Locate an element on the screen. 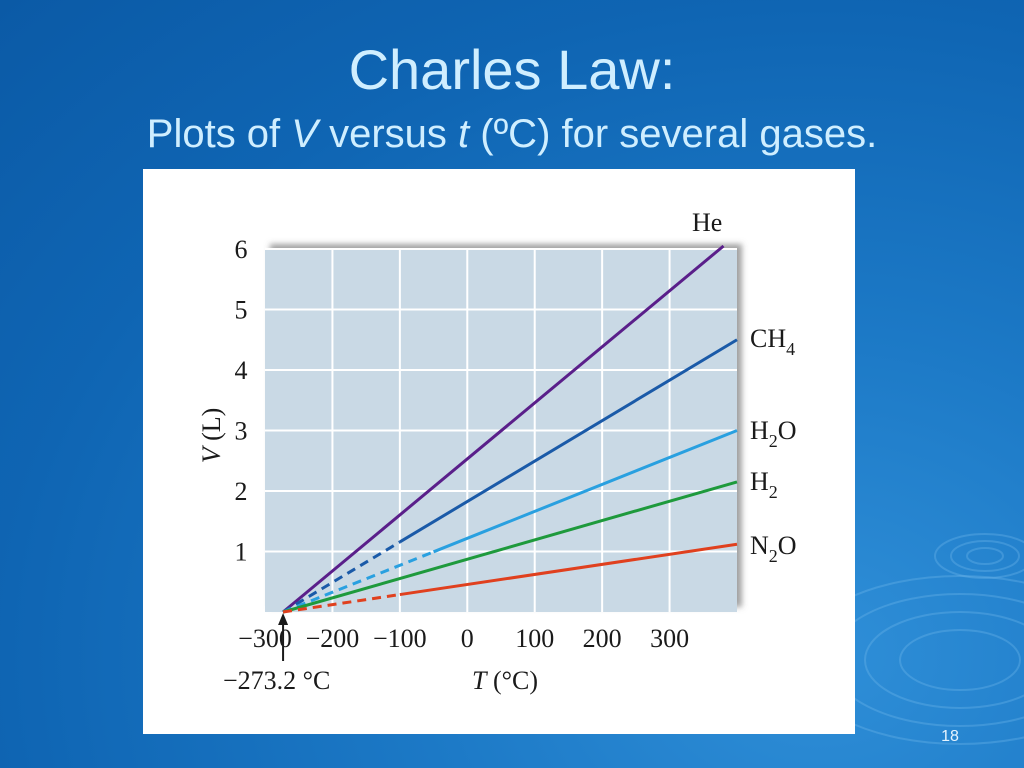 Image resolution: width=1024 pixels, height=768 pixels. slide-number: 18 is located at coordinates (950, 736).